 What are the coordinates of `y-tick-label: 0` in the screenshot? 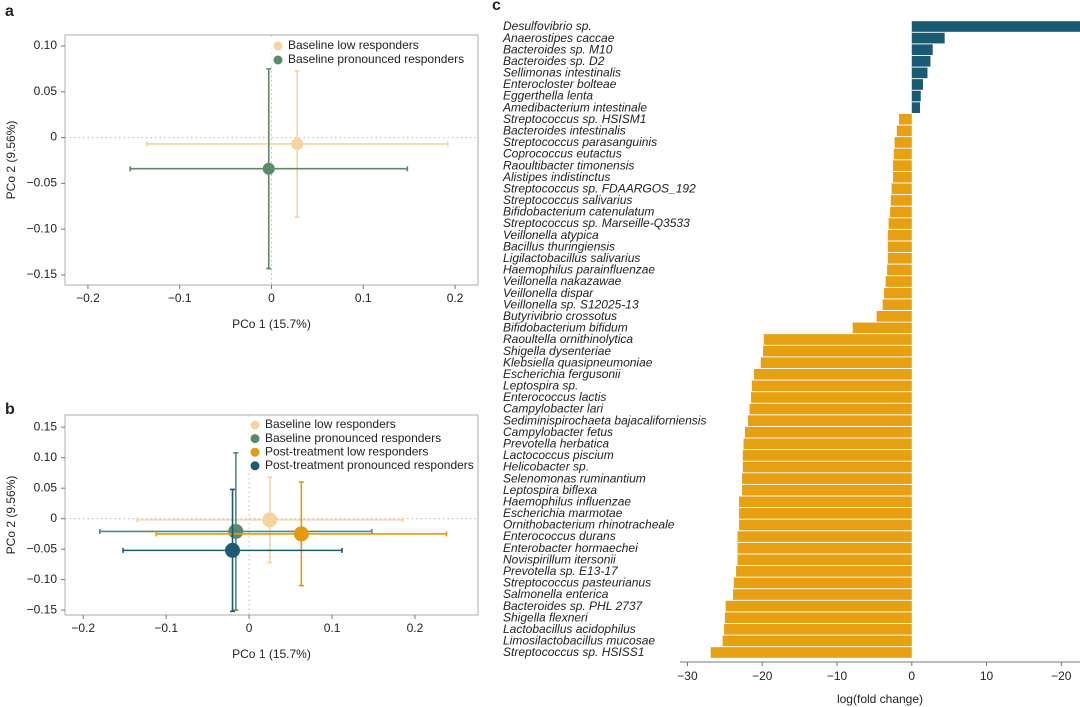 It's located at (53, 518).